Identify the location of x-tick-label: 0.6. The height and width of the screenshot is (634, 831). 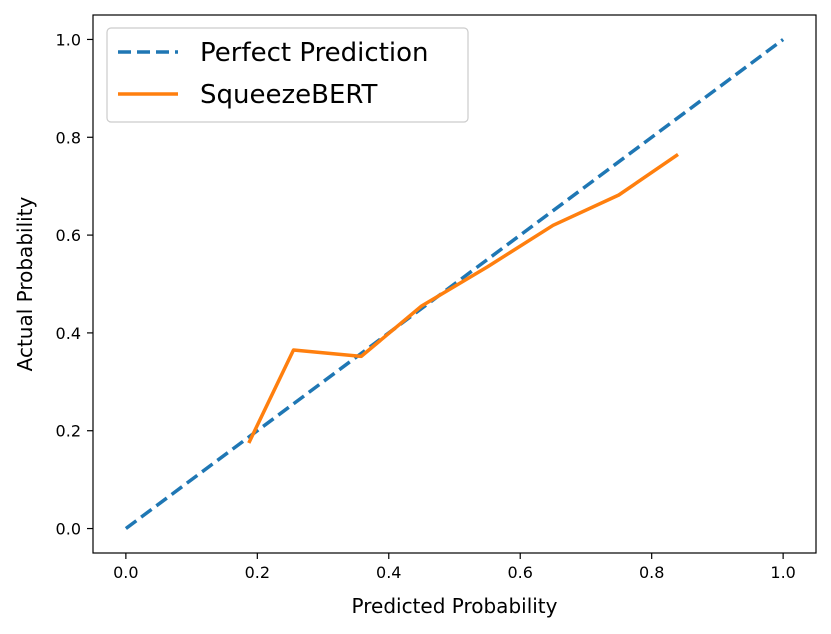
(520, 572).